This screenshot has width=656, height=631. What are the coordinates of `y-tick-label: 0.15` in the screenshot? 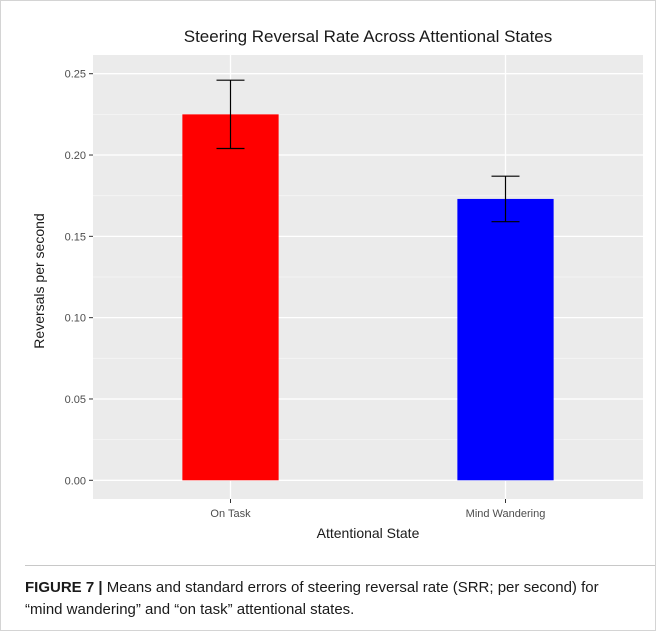 It's located at (75, 237).